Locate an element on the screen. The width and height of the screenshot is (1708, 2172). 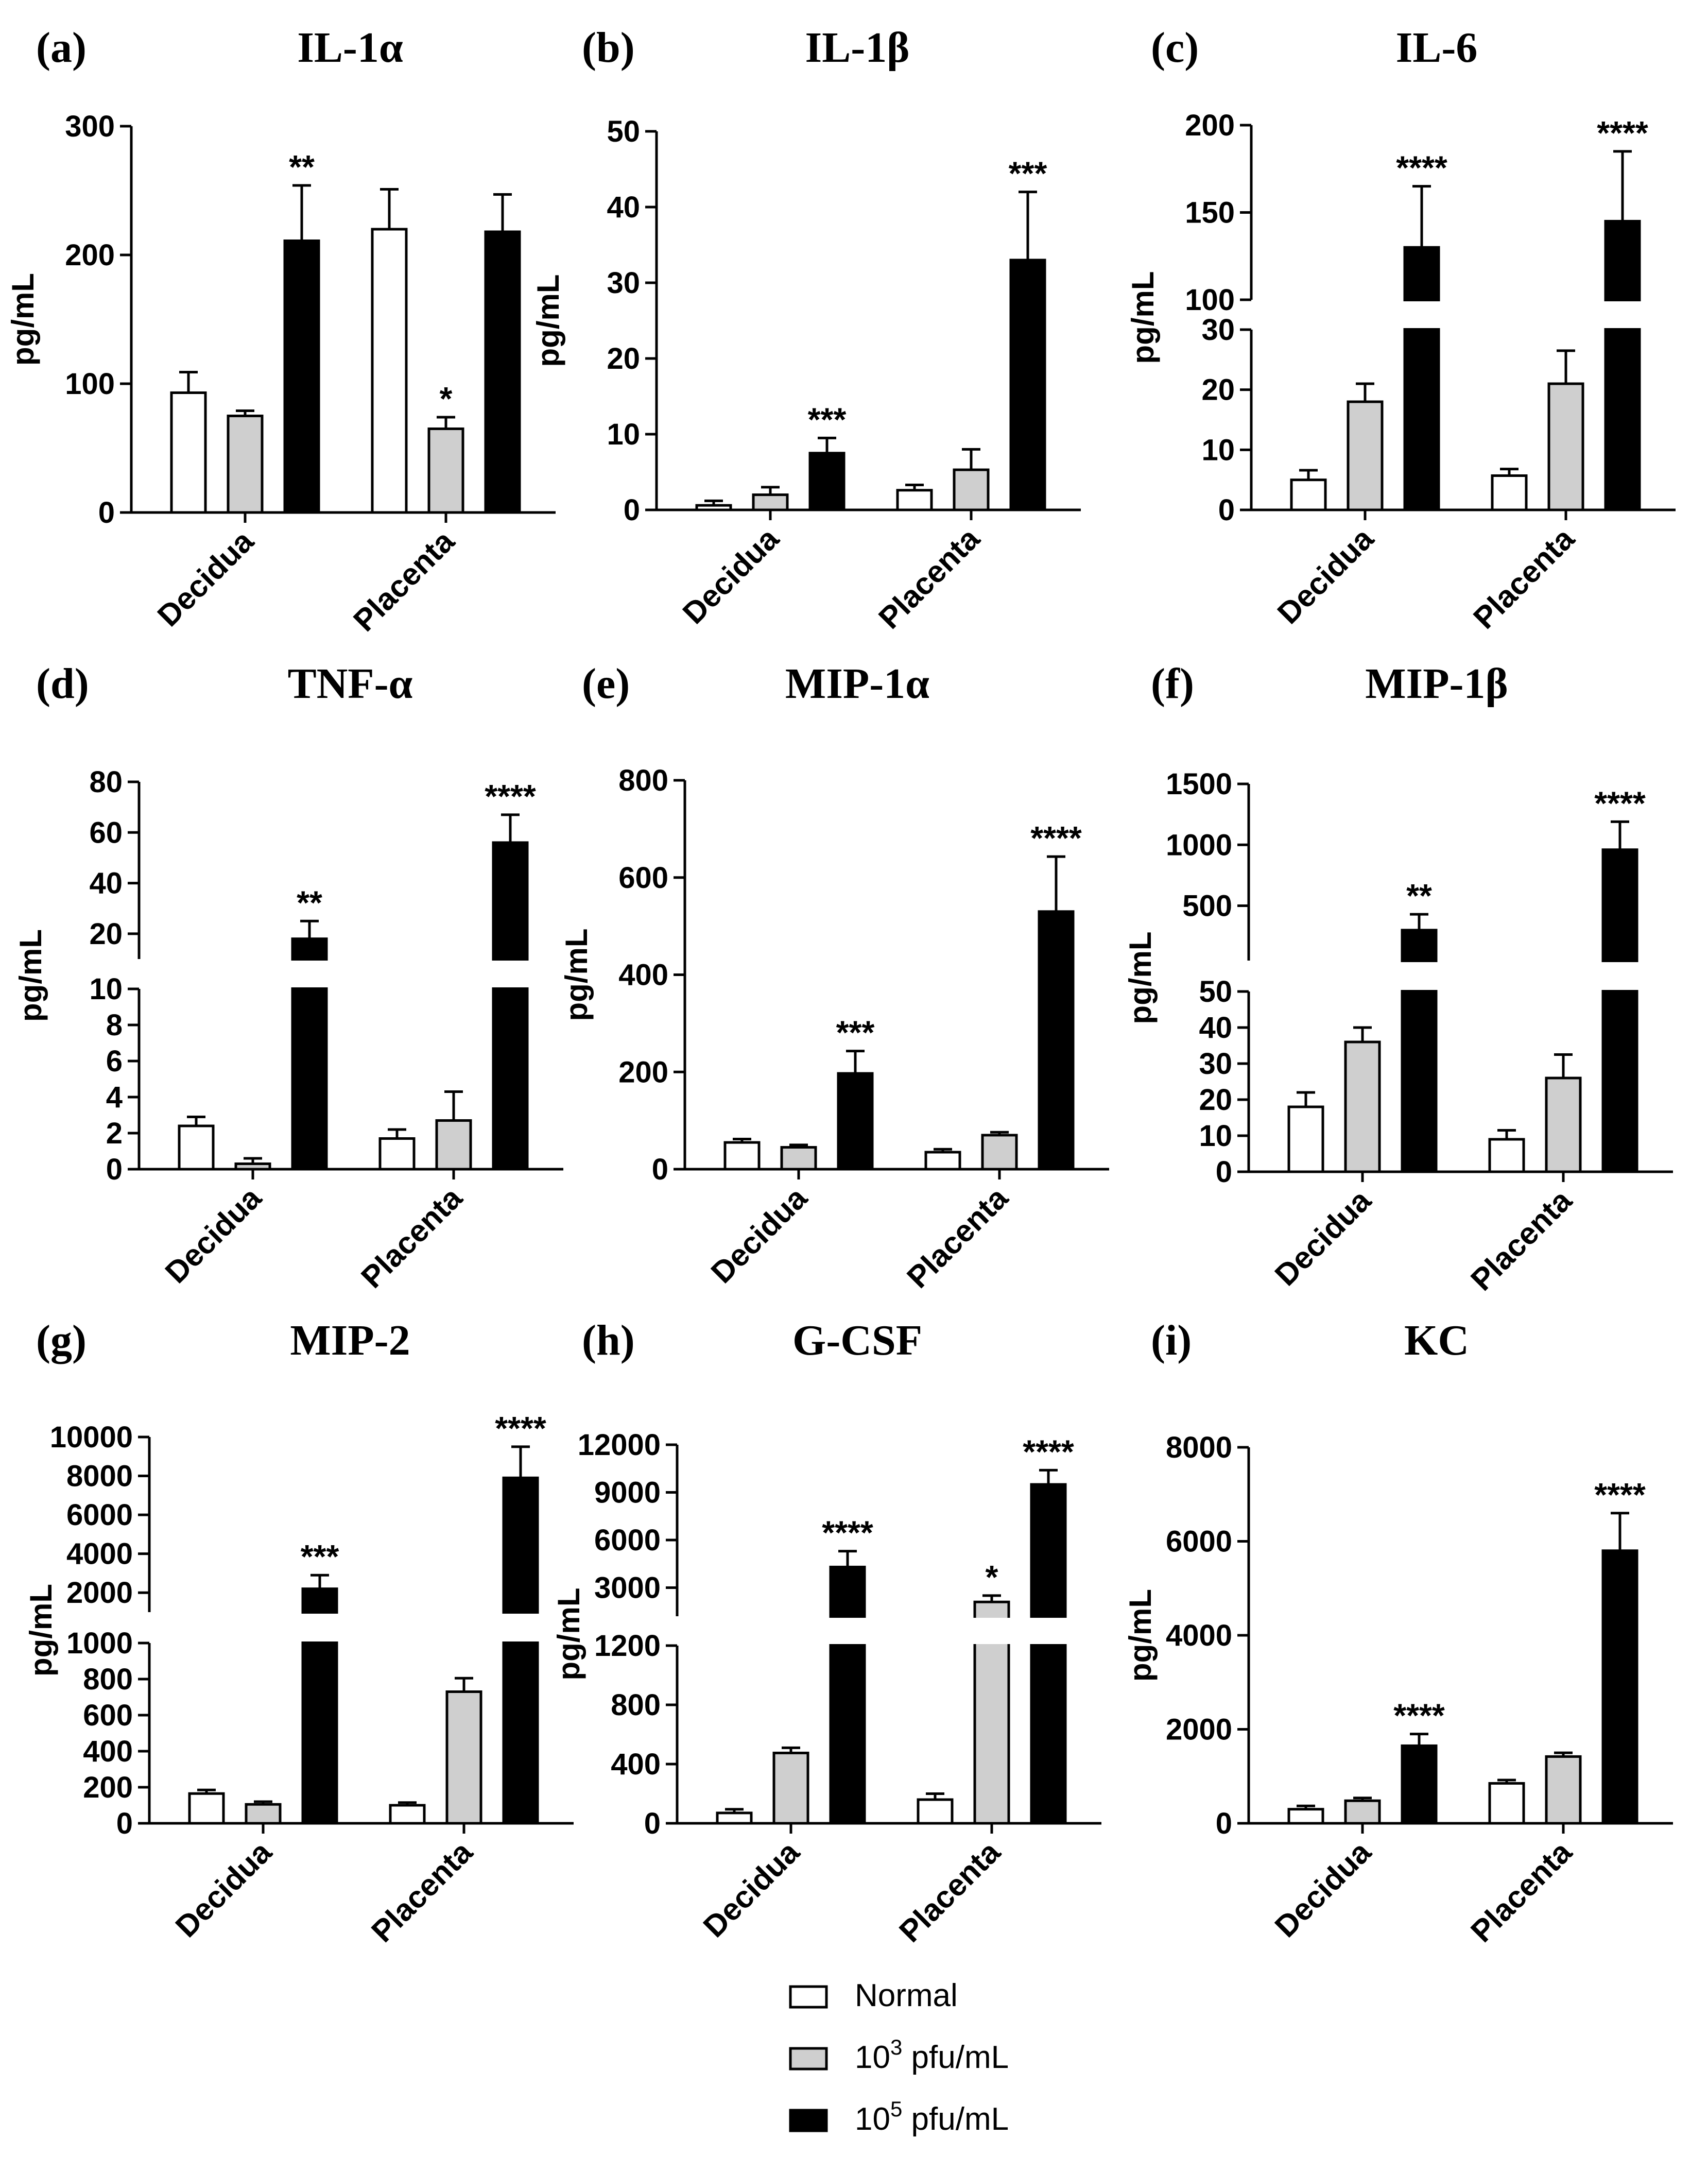
chart-title: MIP-2 is located at coordinates (350, 1340).